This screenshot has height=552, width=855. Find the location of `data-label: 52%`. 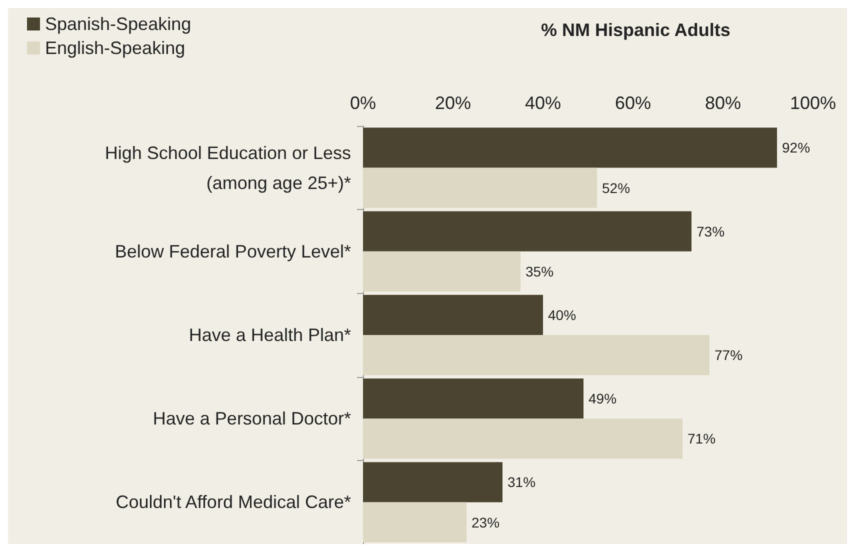

data-label: 52% is located at coordinates (616, 188).